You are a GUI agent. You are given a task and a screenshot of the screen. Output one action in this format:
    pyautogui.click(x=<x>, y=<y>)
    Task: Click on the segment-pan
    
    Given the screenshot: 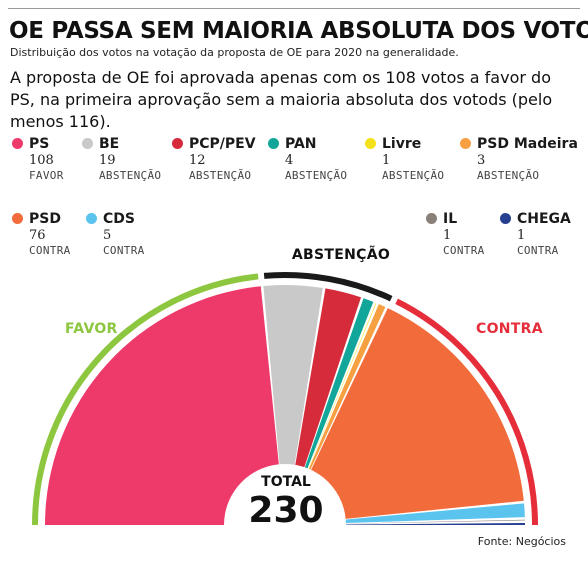 What is the action you would take?
    pyautogui.click(x=339, y=384)
    